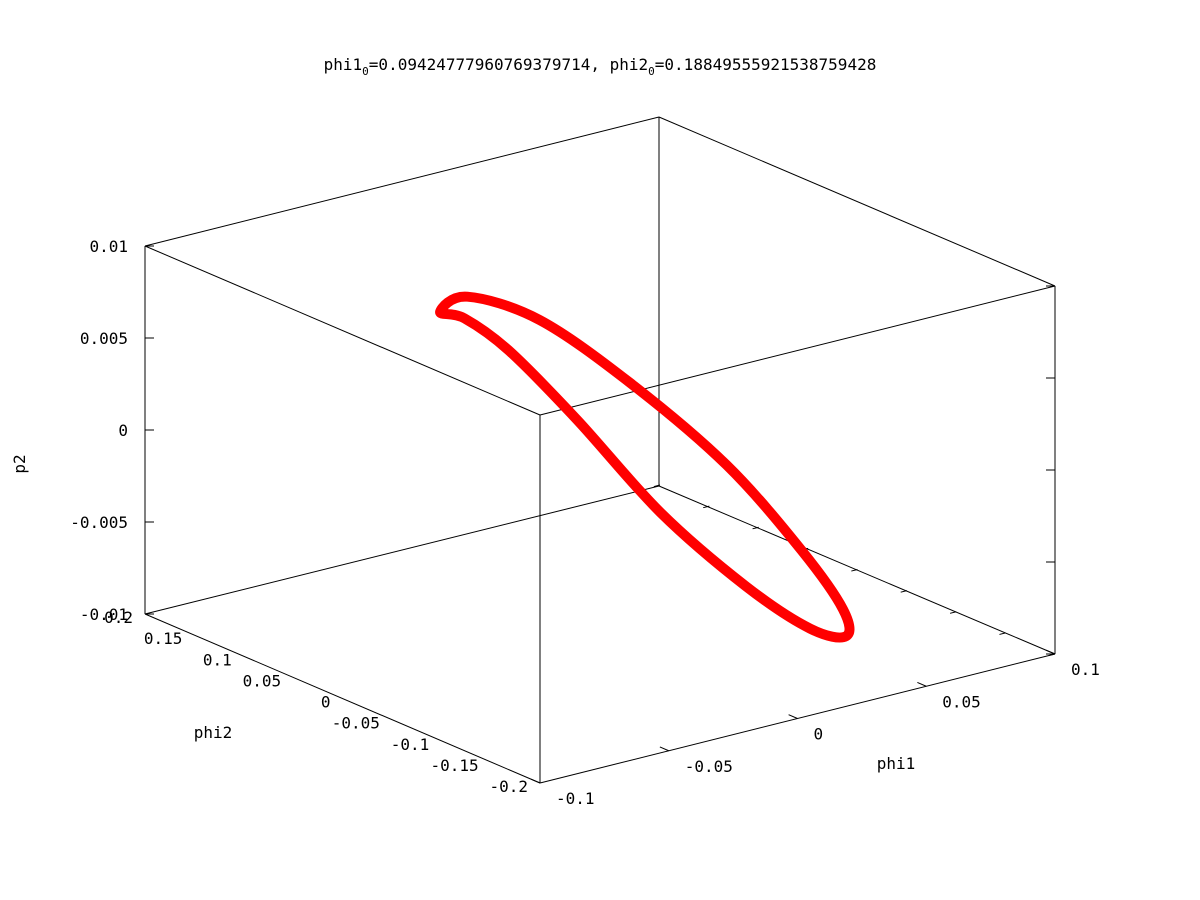 The height and width of the screenshot is (900, 1200). What do you see at coordinates (575, 798) in the screenshot?
I see `x-tick-label: -0.1` at bounding box center [575, 798].